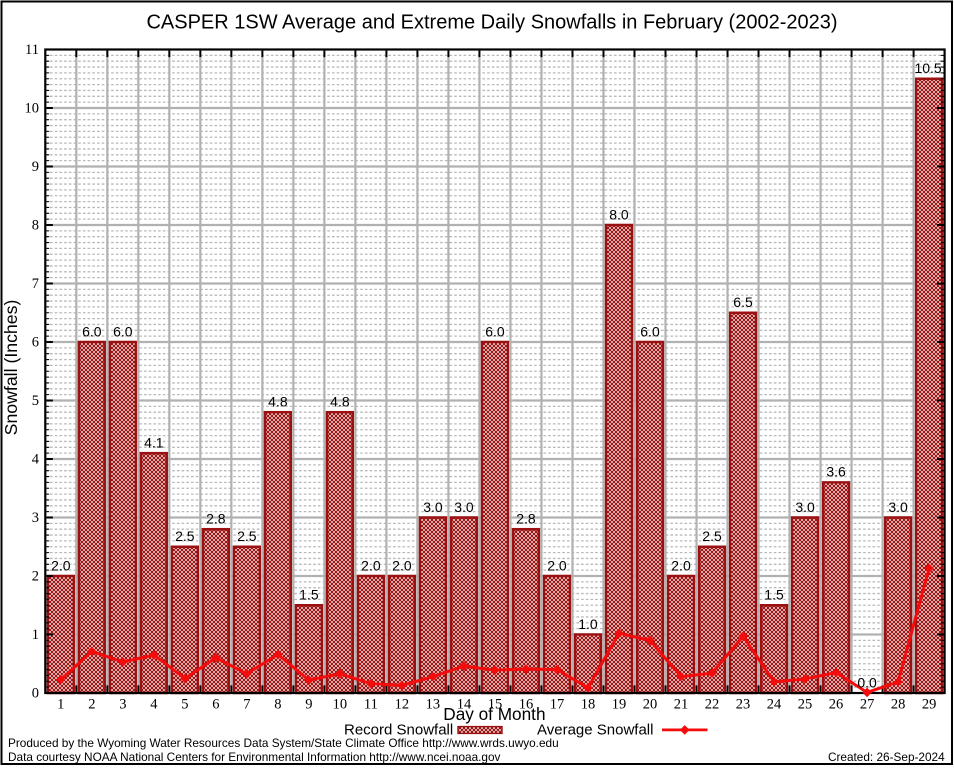  What do you see at coordinates (619, 214) in the screenshot?
I see `svg-text: 8.0` at bounding box center [619, 214].